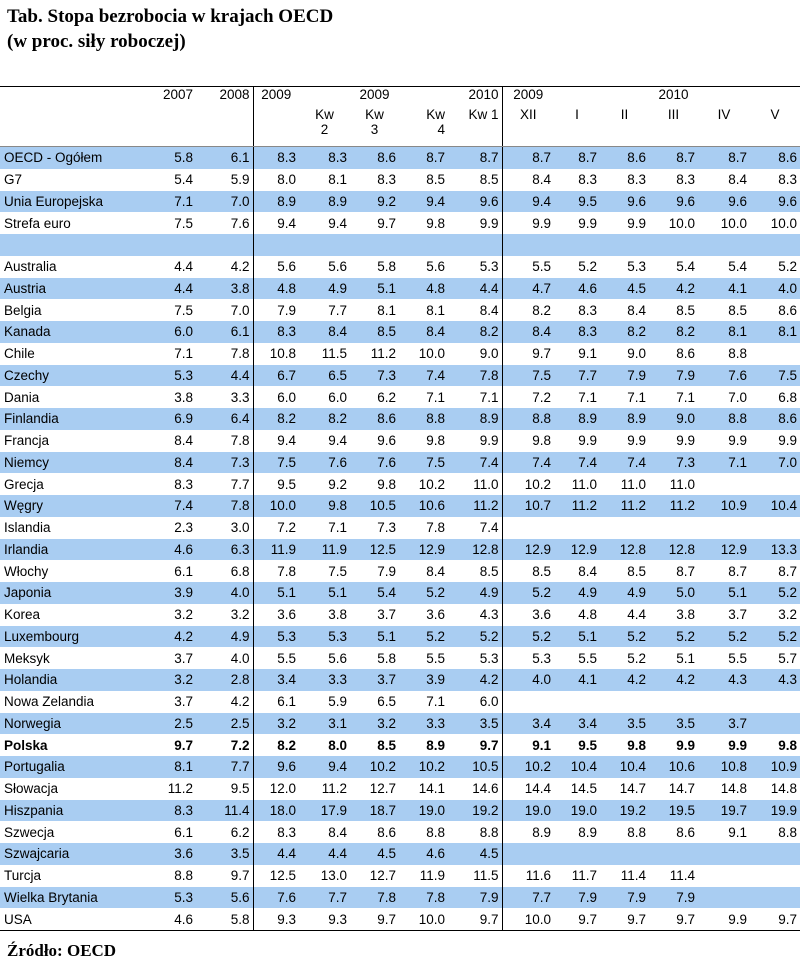 The image size is (805, 973). What do you see at coordinates (435, 223) in the screenshot?
I see `cell-value: 9.8` at bounding box center [435, 223].